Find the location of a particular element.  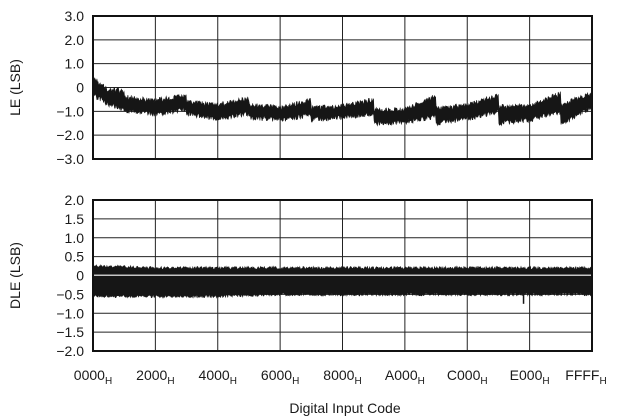

x-tick-label: 8000H is located at coordinates (342, 377).